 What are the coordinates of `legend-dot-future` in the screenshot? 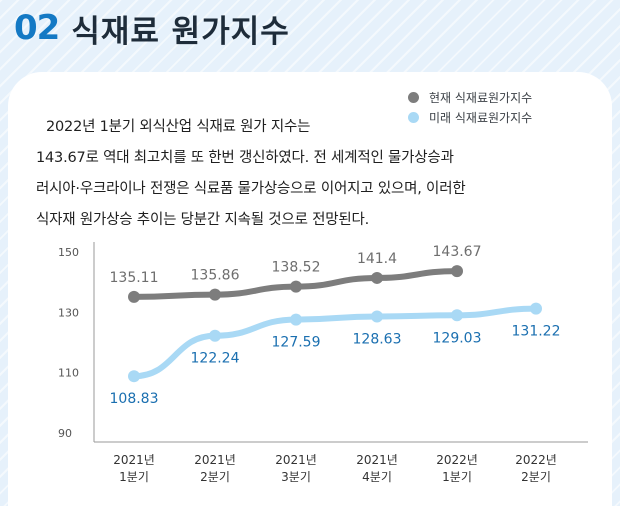 It's located at (413, 117).